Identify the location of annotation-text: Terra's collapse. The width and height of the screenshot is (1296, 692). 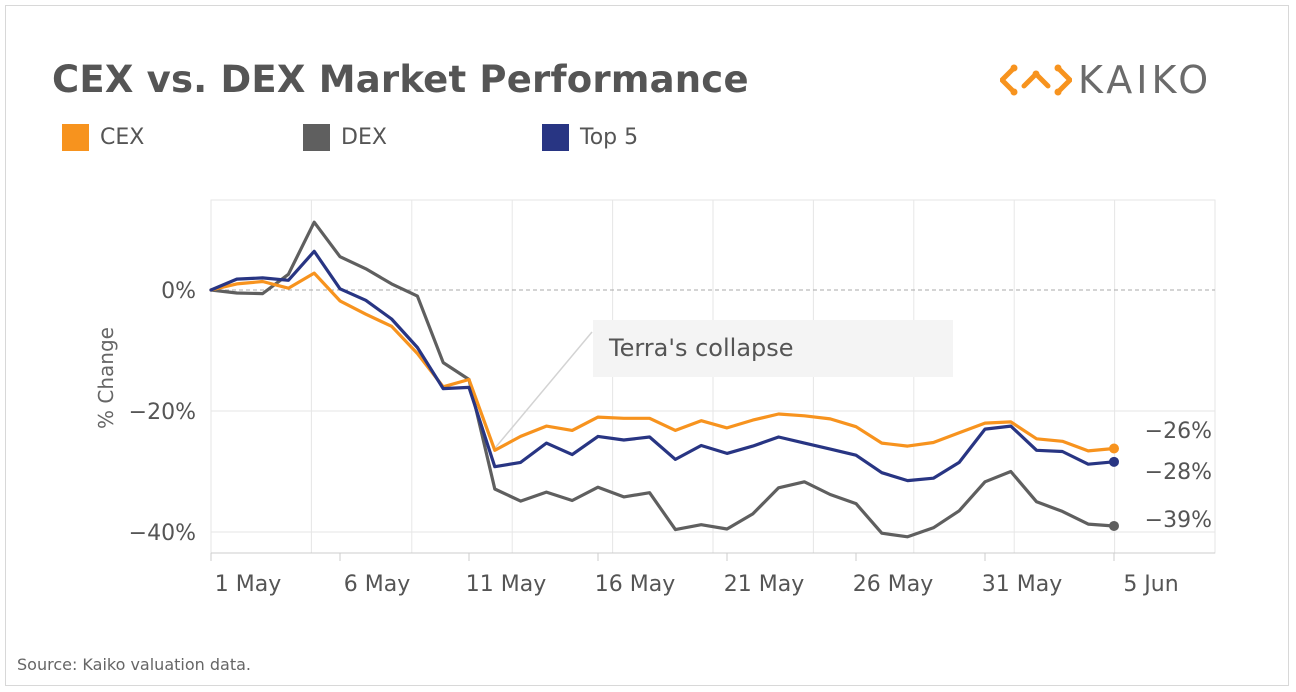
(701, 348).